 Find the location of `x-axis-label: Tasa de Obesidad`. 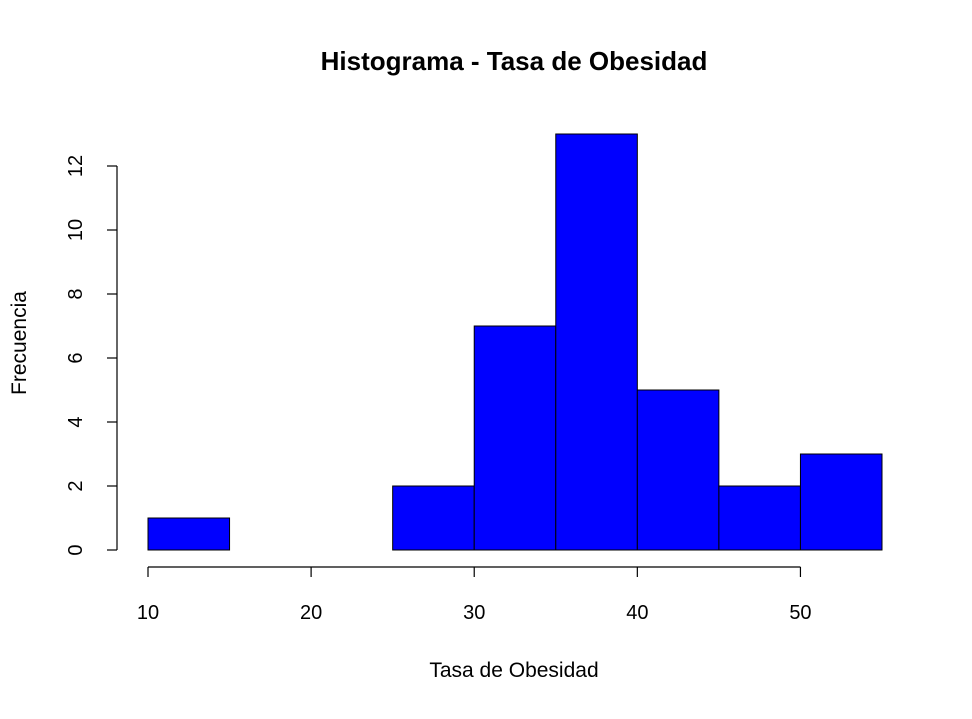

x-axis-label: Tasa de Obesidad is located at coordinates (513, 670).